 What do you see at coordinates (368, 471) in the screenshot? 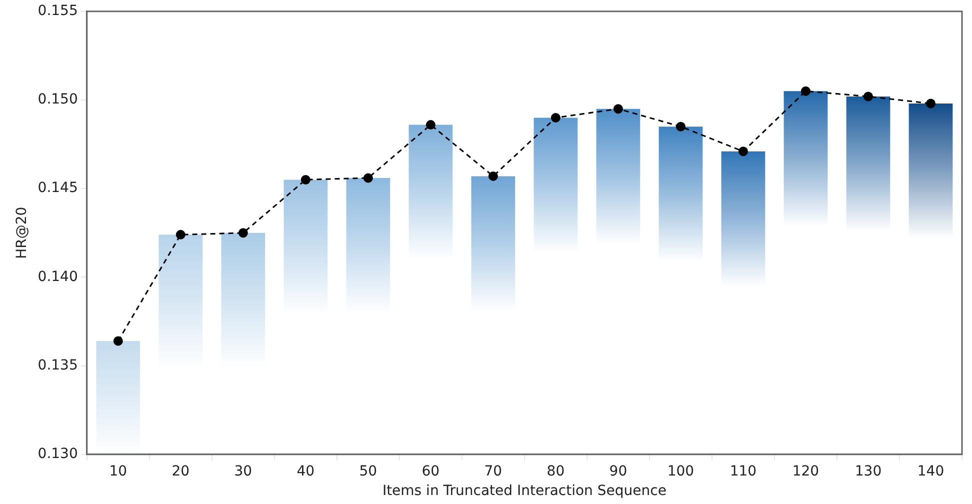
I see `x-tick-label: 50` at bounding box center [368, 471].